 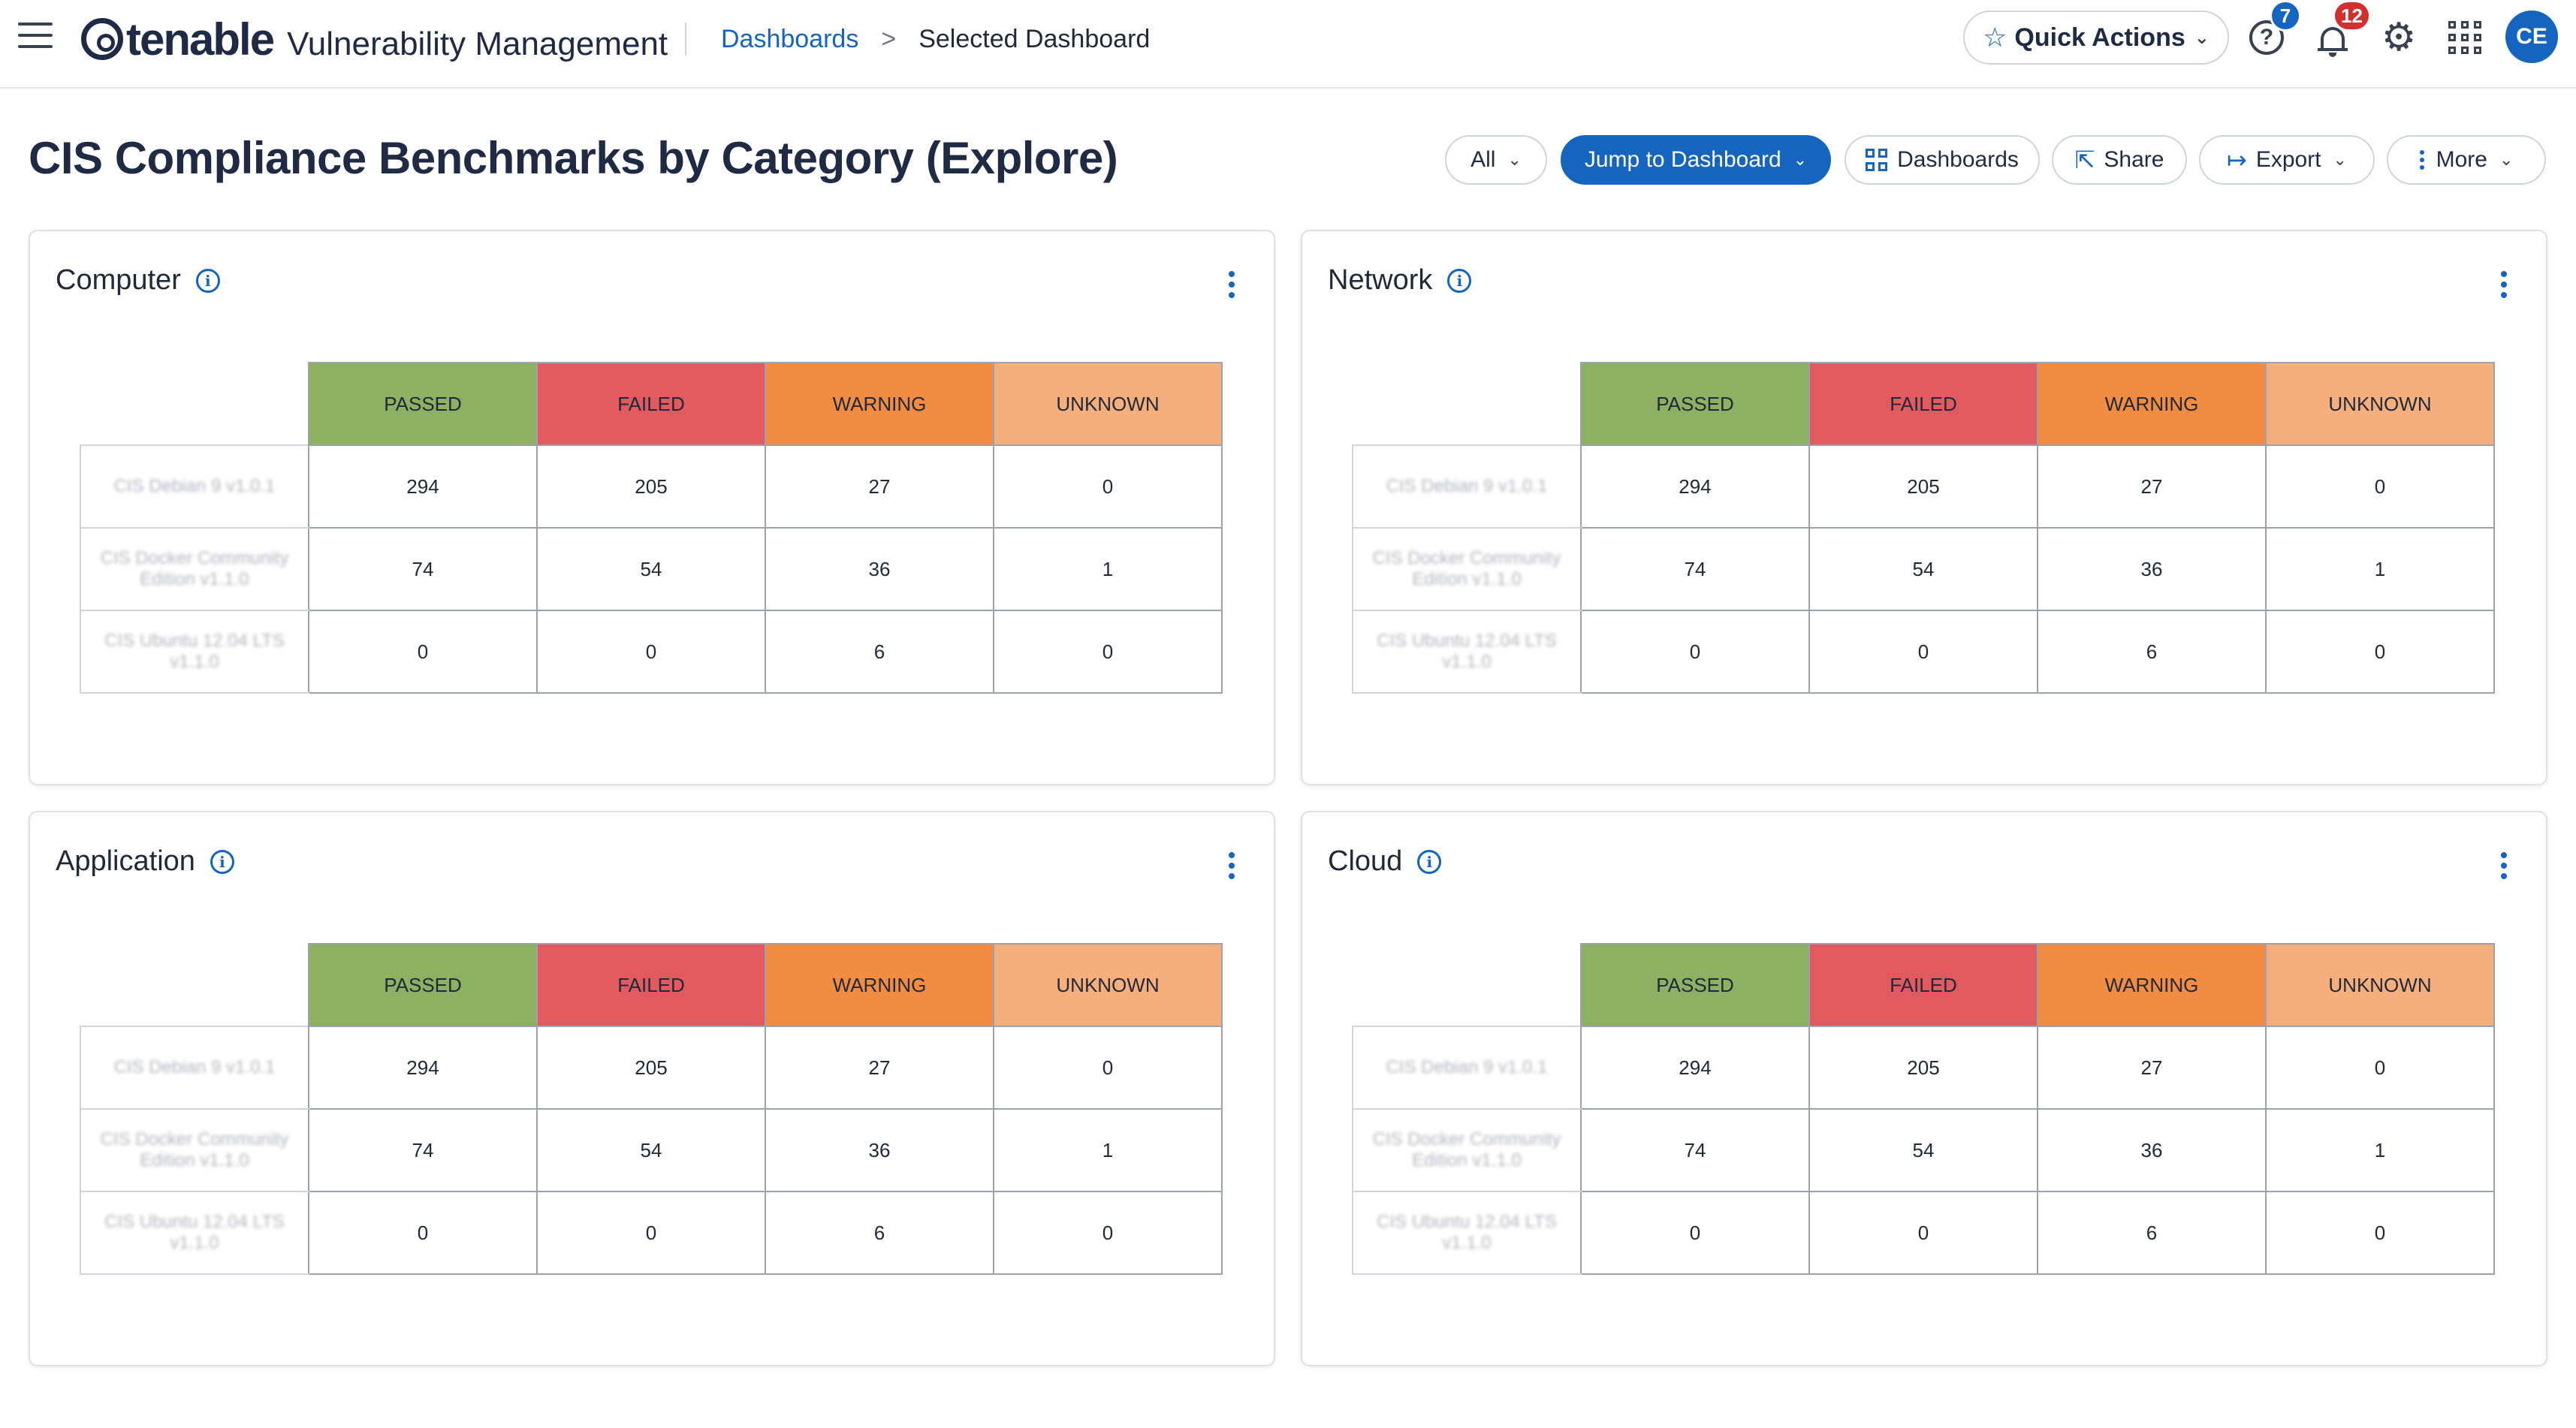 What do you see at coordinates (2341, 29) in the screenshot?
I see `notifications-button: 12` at bounding box center [2341, 29].